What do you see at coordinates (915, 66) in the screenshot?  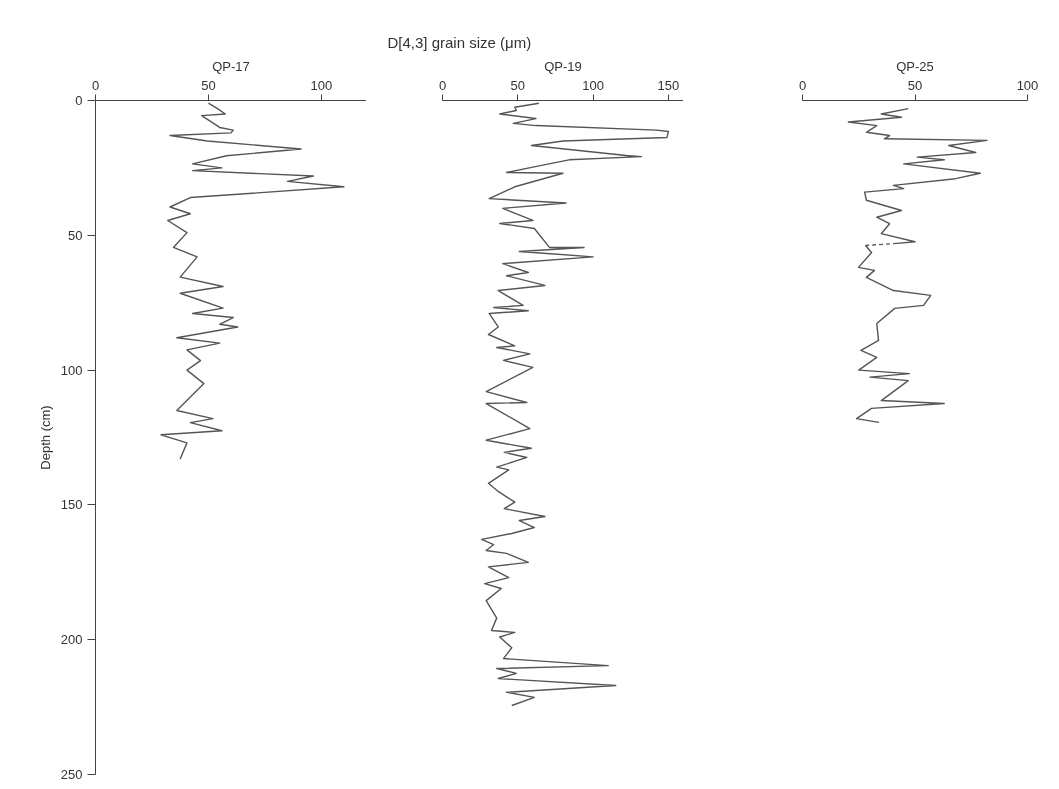 I see `chart-title: QP-25` at bounding box center [915, 66].